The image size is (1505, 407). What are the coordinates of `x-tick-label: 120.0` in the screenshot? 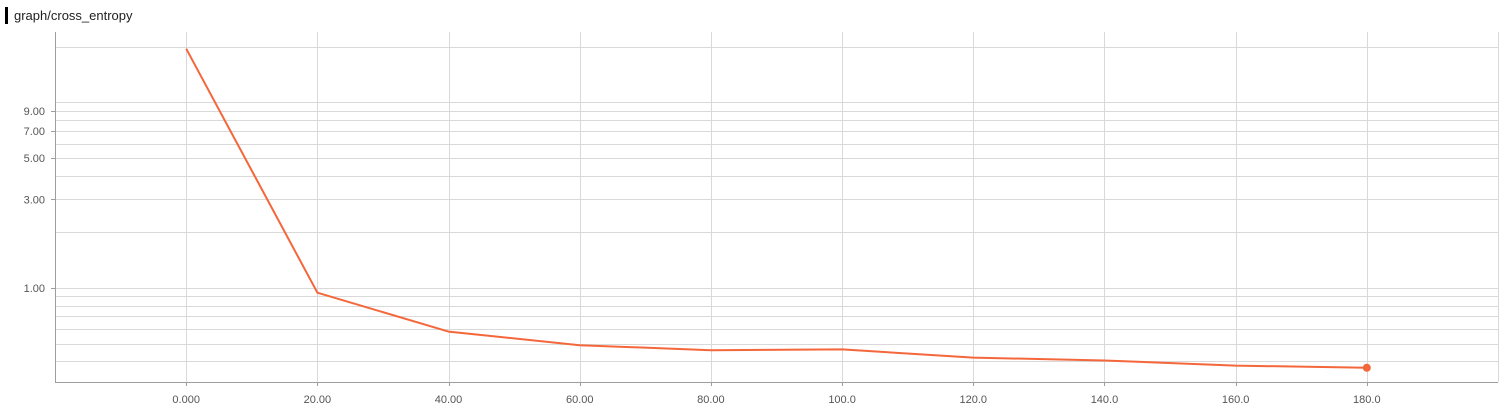 It's located at (974, 400).